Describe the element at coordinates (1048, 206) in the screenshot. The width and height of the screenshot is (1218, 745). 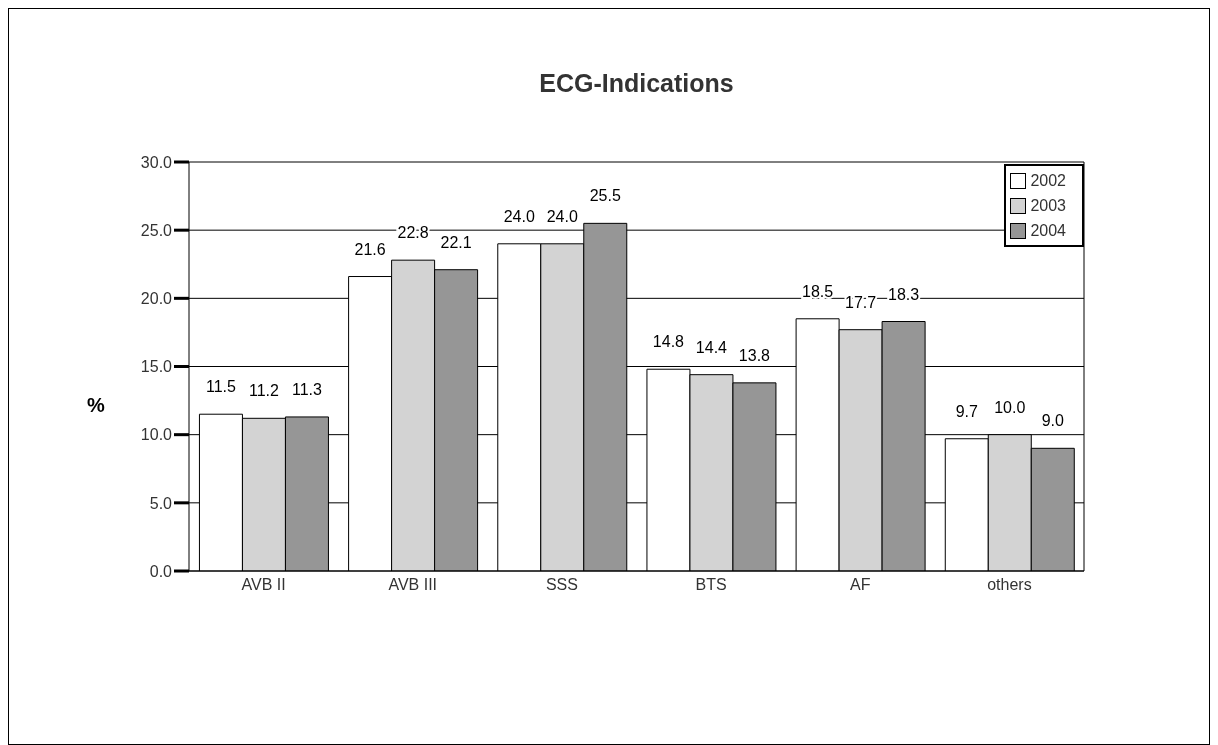
I see `legend-label: 2003` at that location.